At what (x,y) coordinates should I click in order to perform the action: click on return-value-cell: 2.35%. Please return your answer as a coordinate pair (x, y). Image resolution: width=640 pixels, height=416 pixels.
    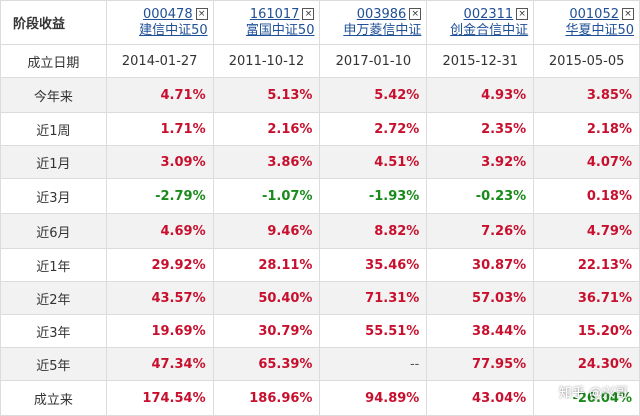
    Looking at the image, I should click on (480, 129).